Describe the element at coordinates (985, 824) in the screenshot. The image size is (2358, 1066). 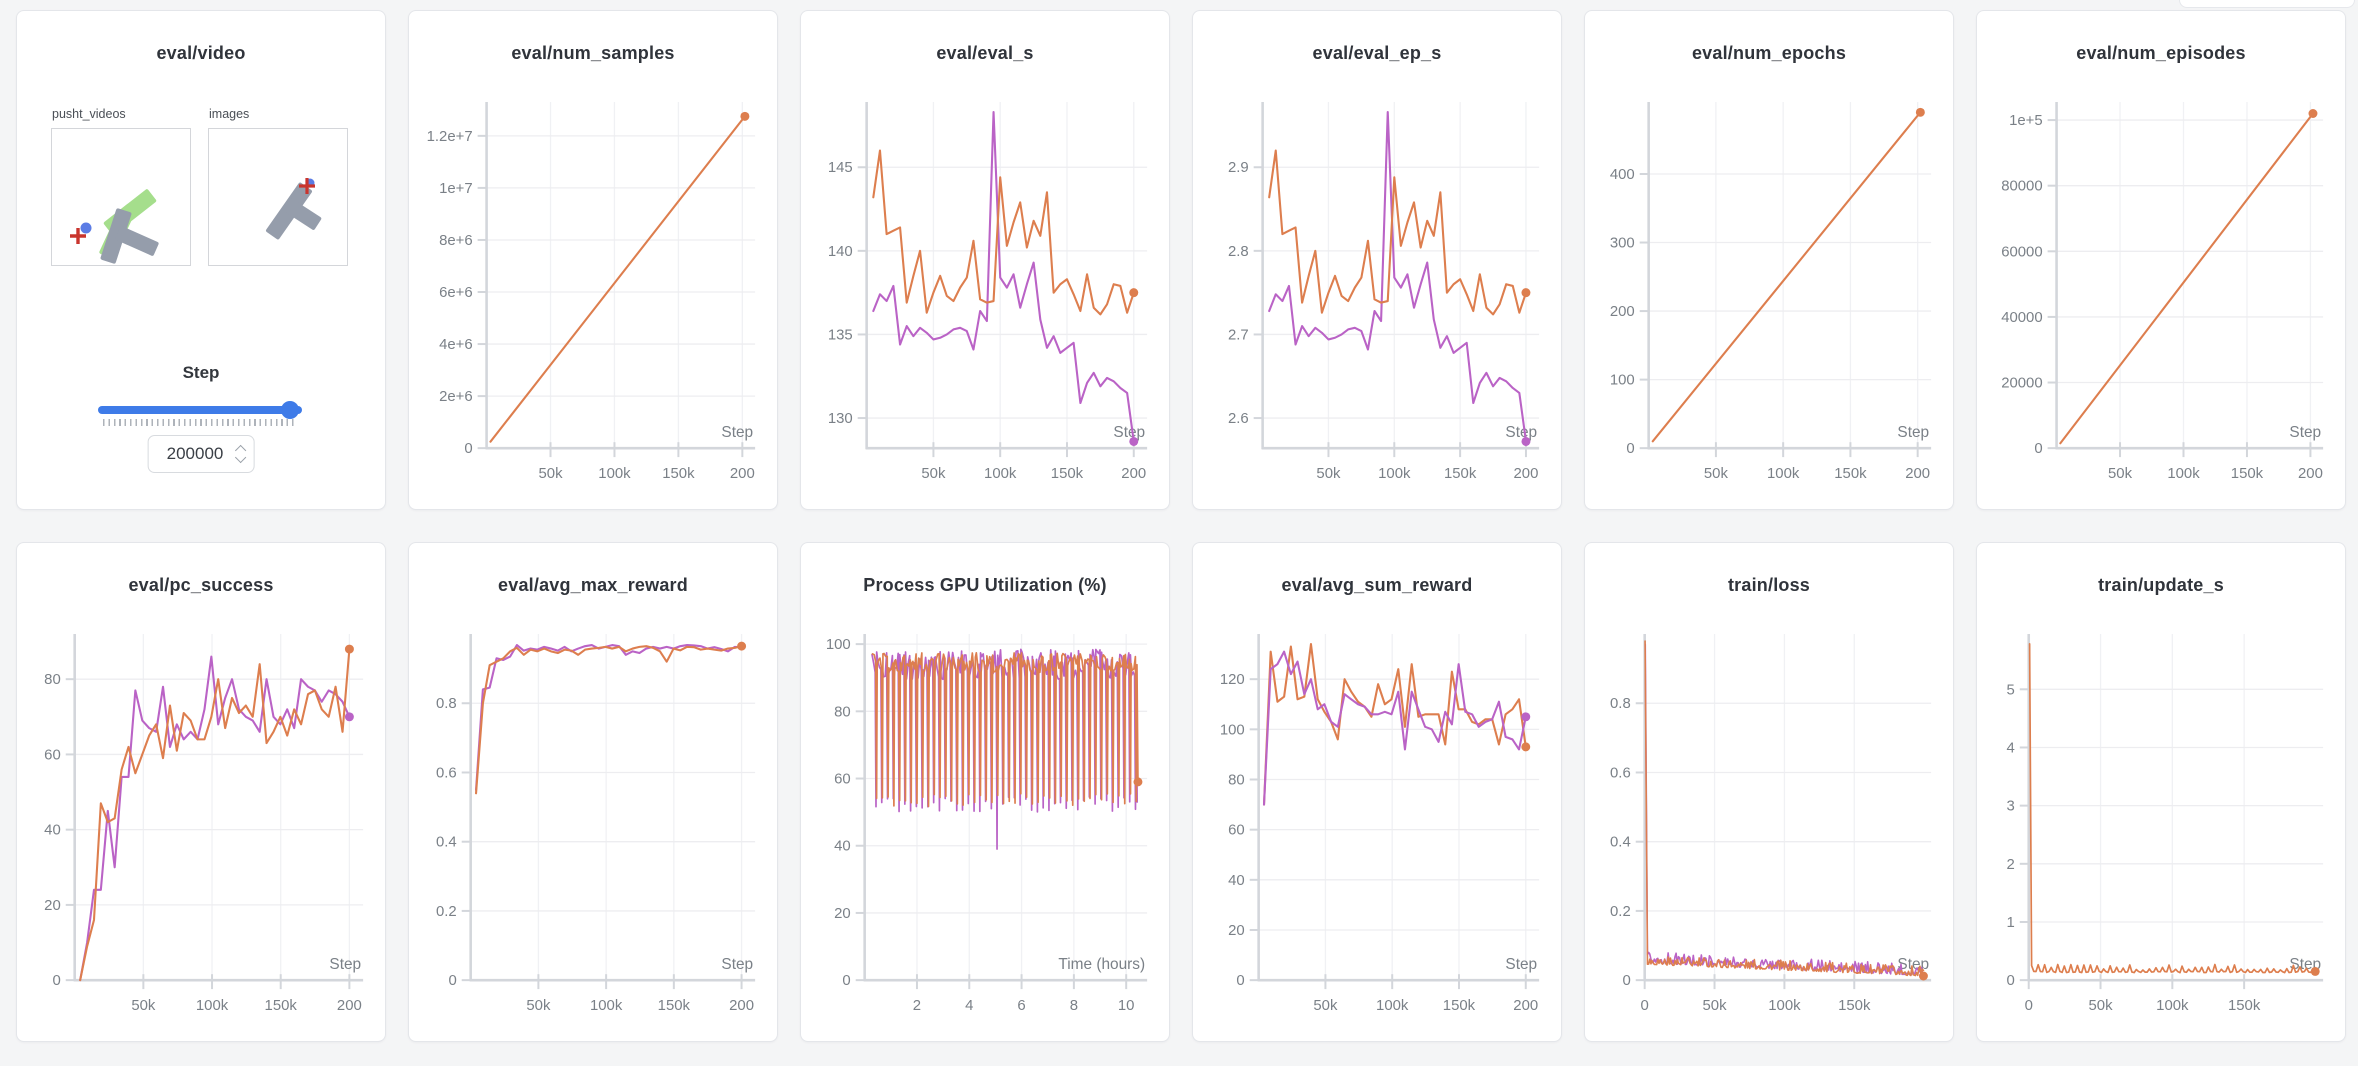
I see `chart-gpu-utilization: 0 20 40 60 80 100 2 4 6 8 10 Time (hours)` at that location.